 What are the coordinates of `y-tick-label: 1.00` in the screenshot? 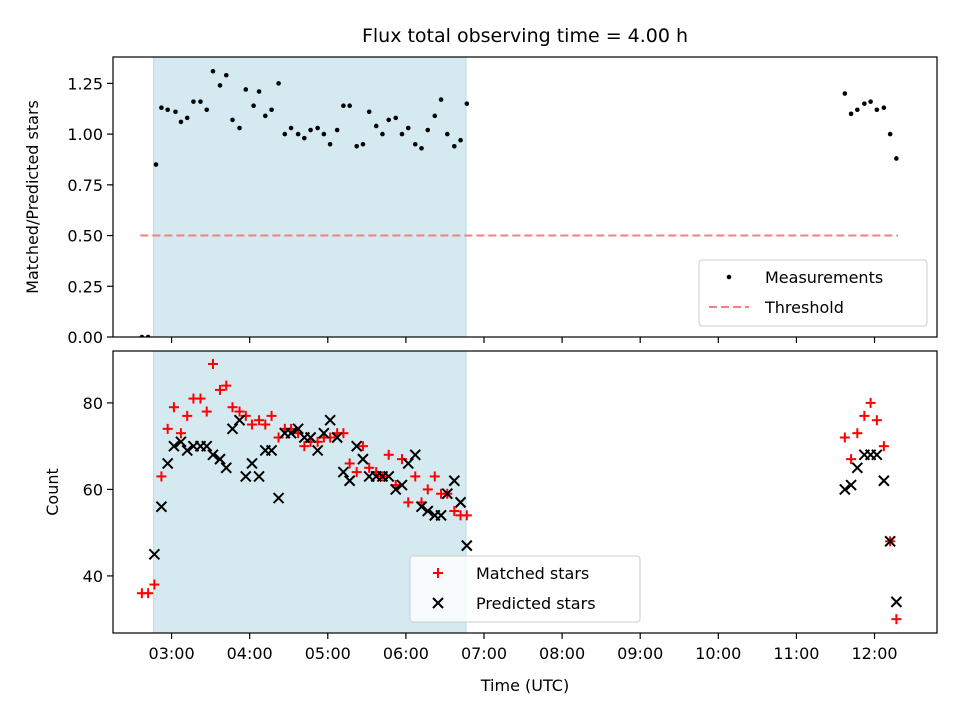 It's located at (85, 134).